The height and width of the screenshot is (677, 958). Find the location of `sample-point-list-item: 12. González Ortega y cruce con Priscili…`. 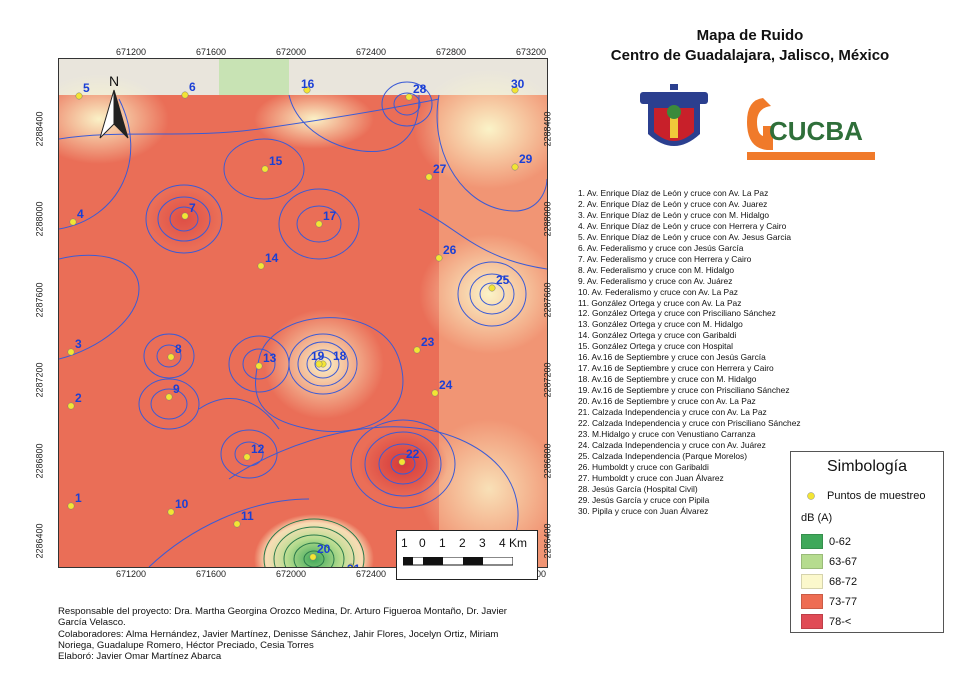

sample-point-list-item: 12. González Ortega y cruce con Priscili… is located at coordinates (677, 313).